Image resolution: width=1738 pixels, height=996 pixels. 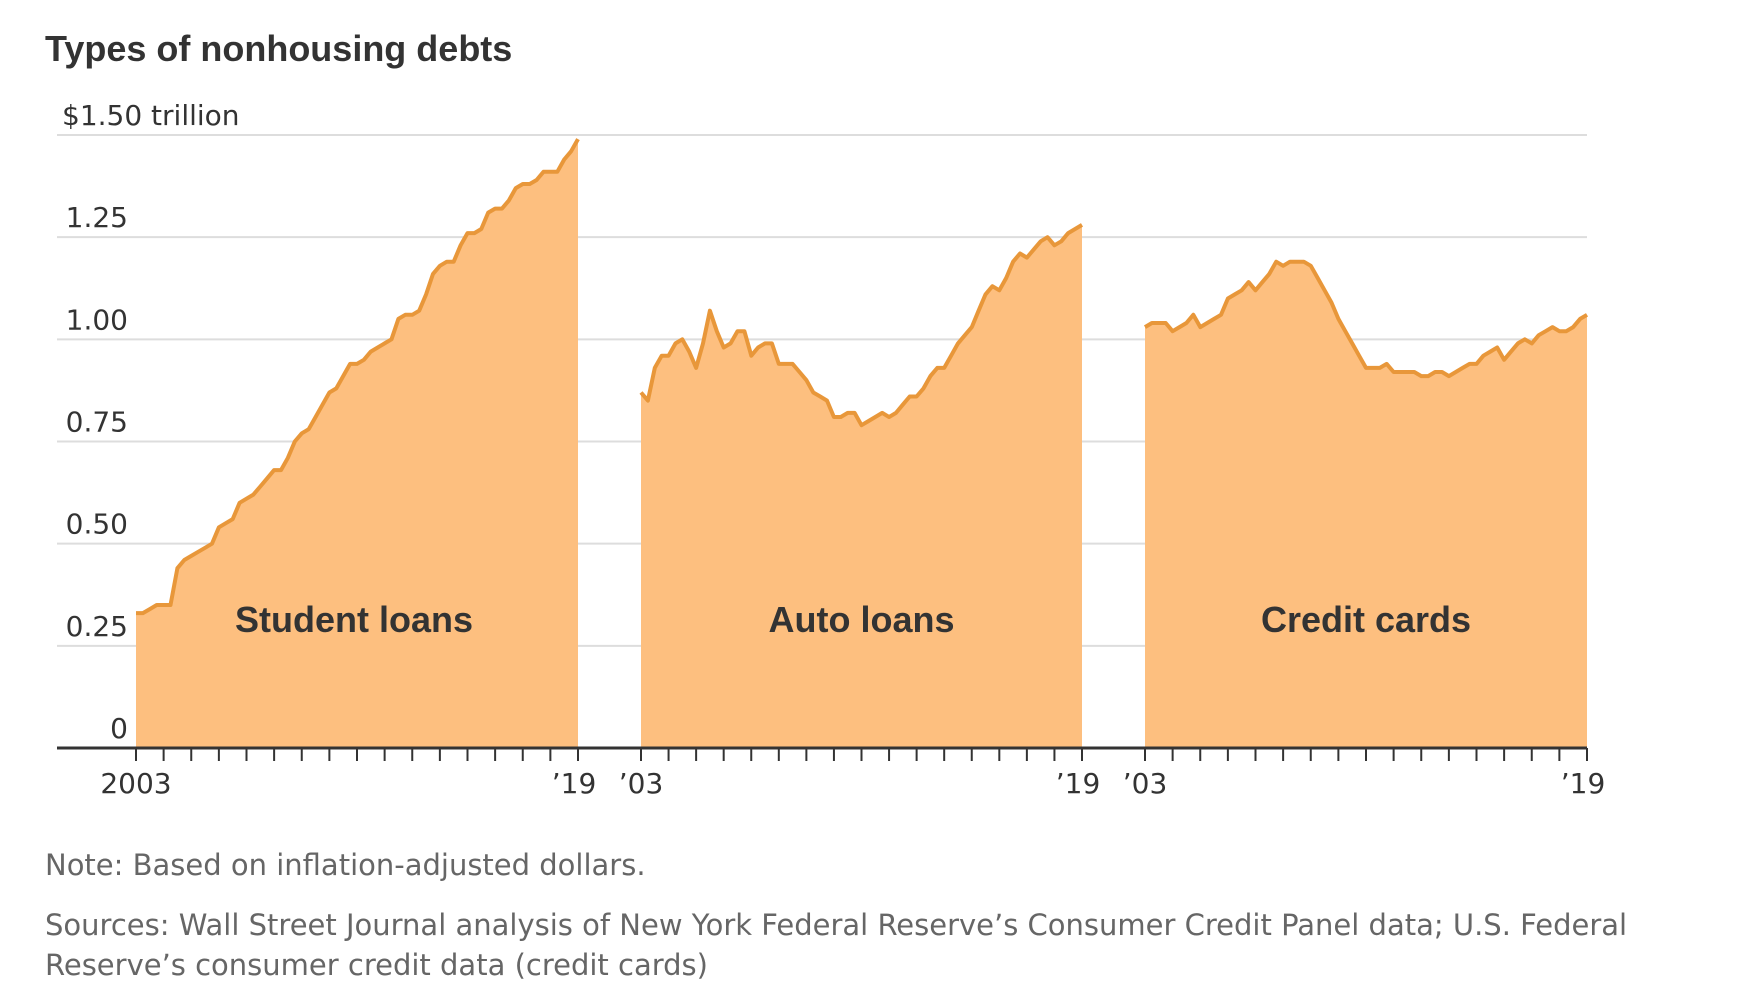 I want to click on panel-label: Auto loans, so click(x=862, y=619).